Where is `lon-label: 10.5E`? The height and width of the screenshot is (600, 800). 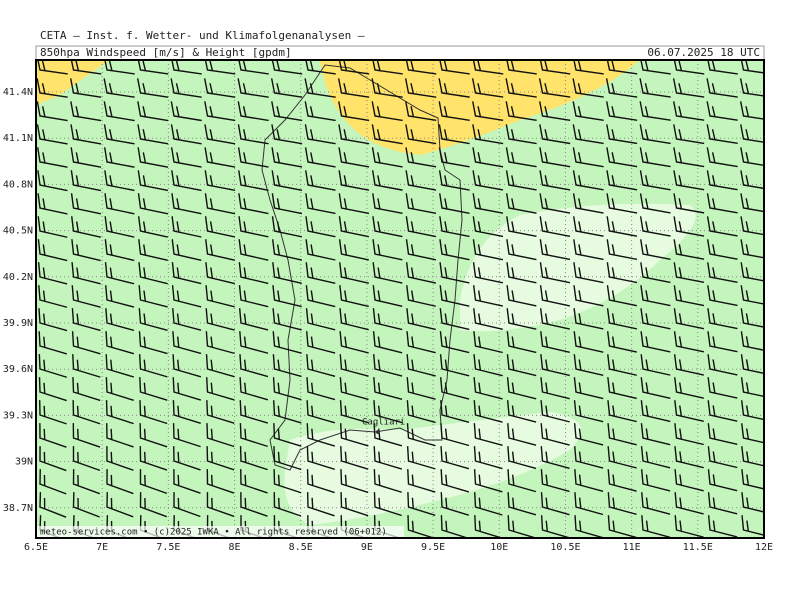
lon-label: 10.5E is located at coordinates (565, 547).